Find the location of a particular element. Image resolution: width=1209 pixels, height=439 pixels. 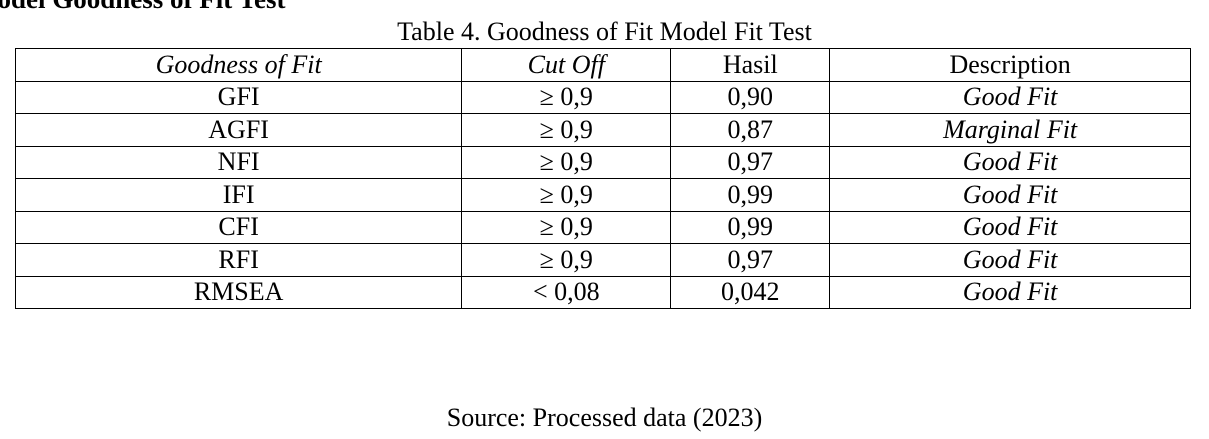

column-header: Goodness of Fit is located at coordinates (238, 65).